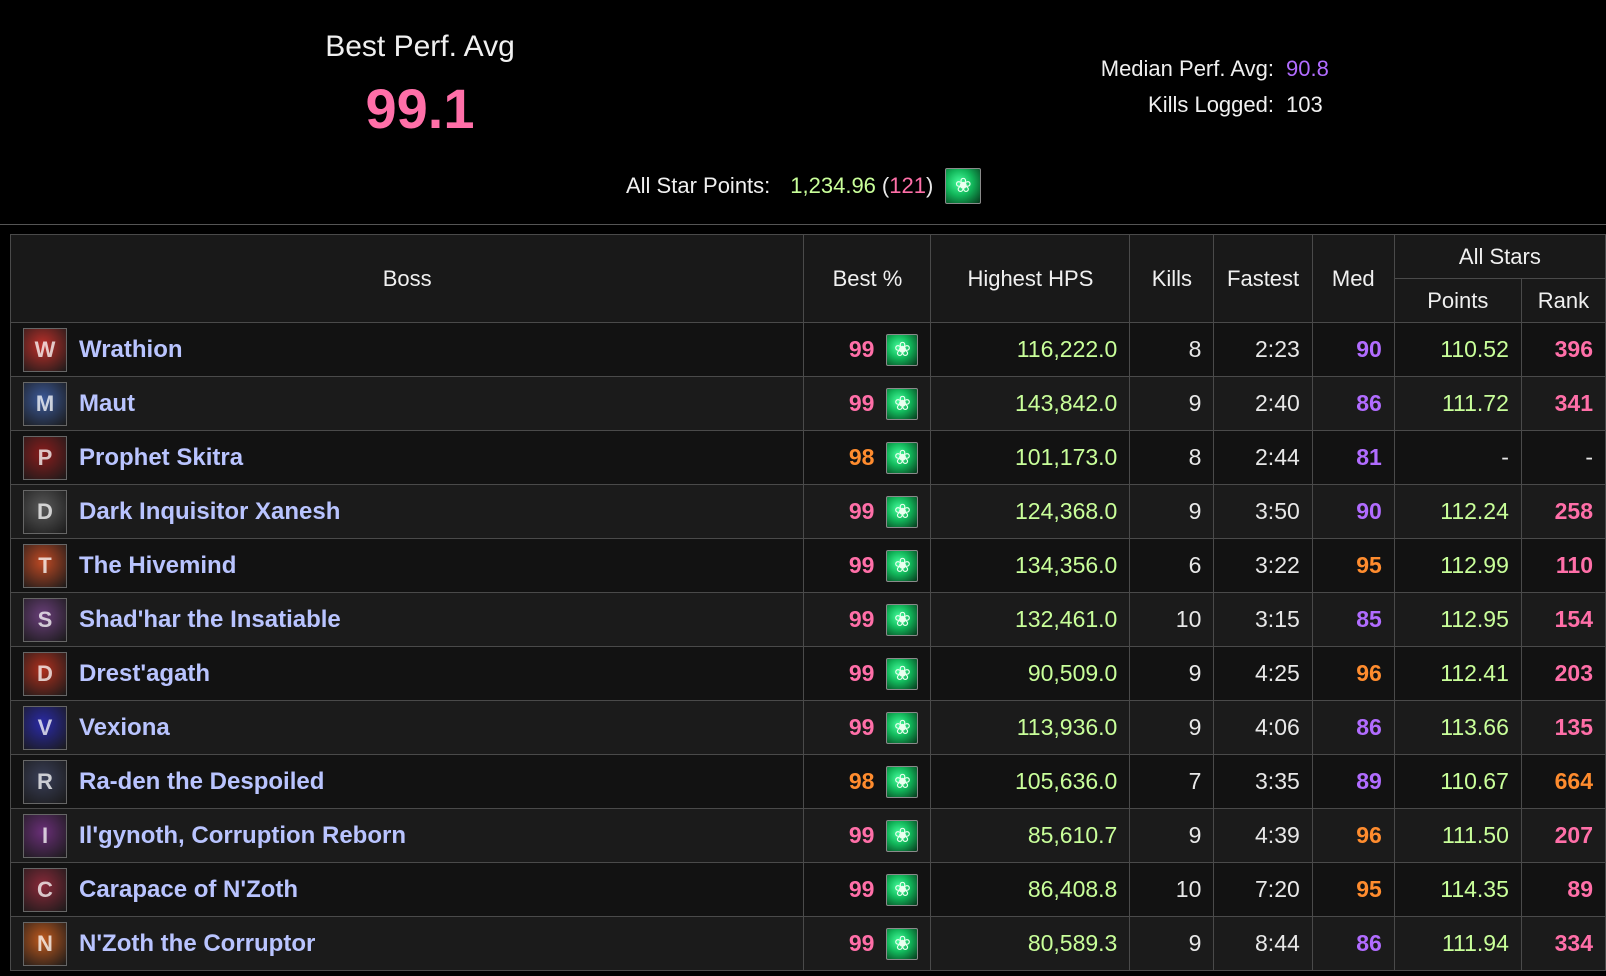 The image size is (1606, 976). I want to click on highest-hps-value: 85,610.7, so click(1030, 835).